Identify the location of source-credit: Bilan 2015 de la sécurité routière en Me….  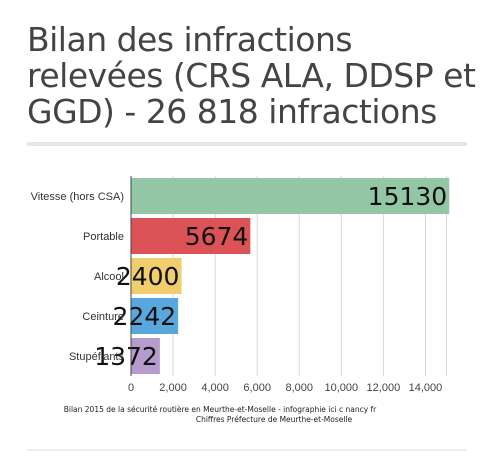
(220, 409).